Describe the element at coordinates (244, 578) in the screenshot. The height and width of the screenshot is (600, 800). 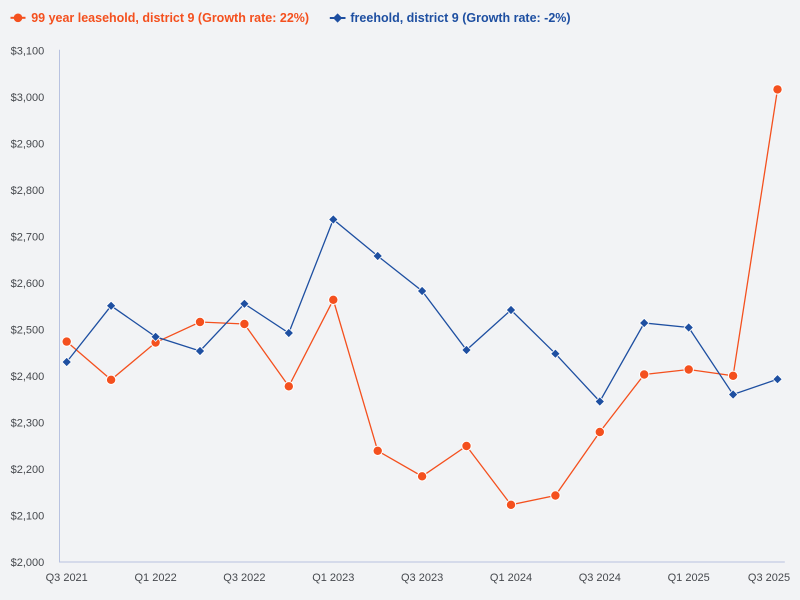
I see `svg-text: Q3 2022` at that location.